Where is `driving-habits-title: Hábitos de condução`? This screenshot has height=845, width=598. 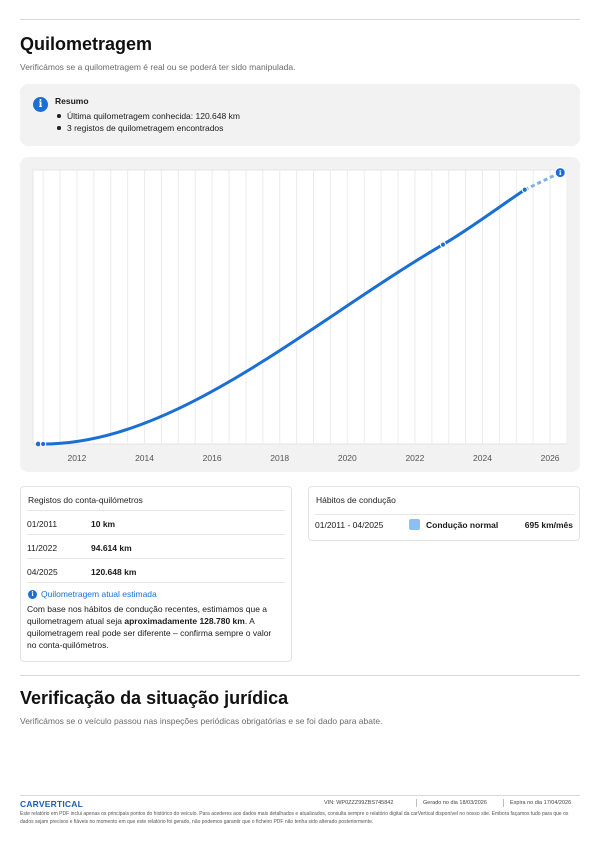 driving-habits-title: Hábitos de condução is located at coordinates (356, 500).